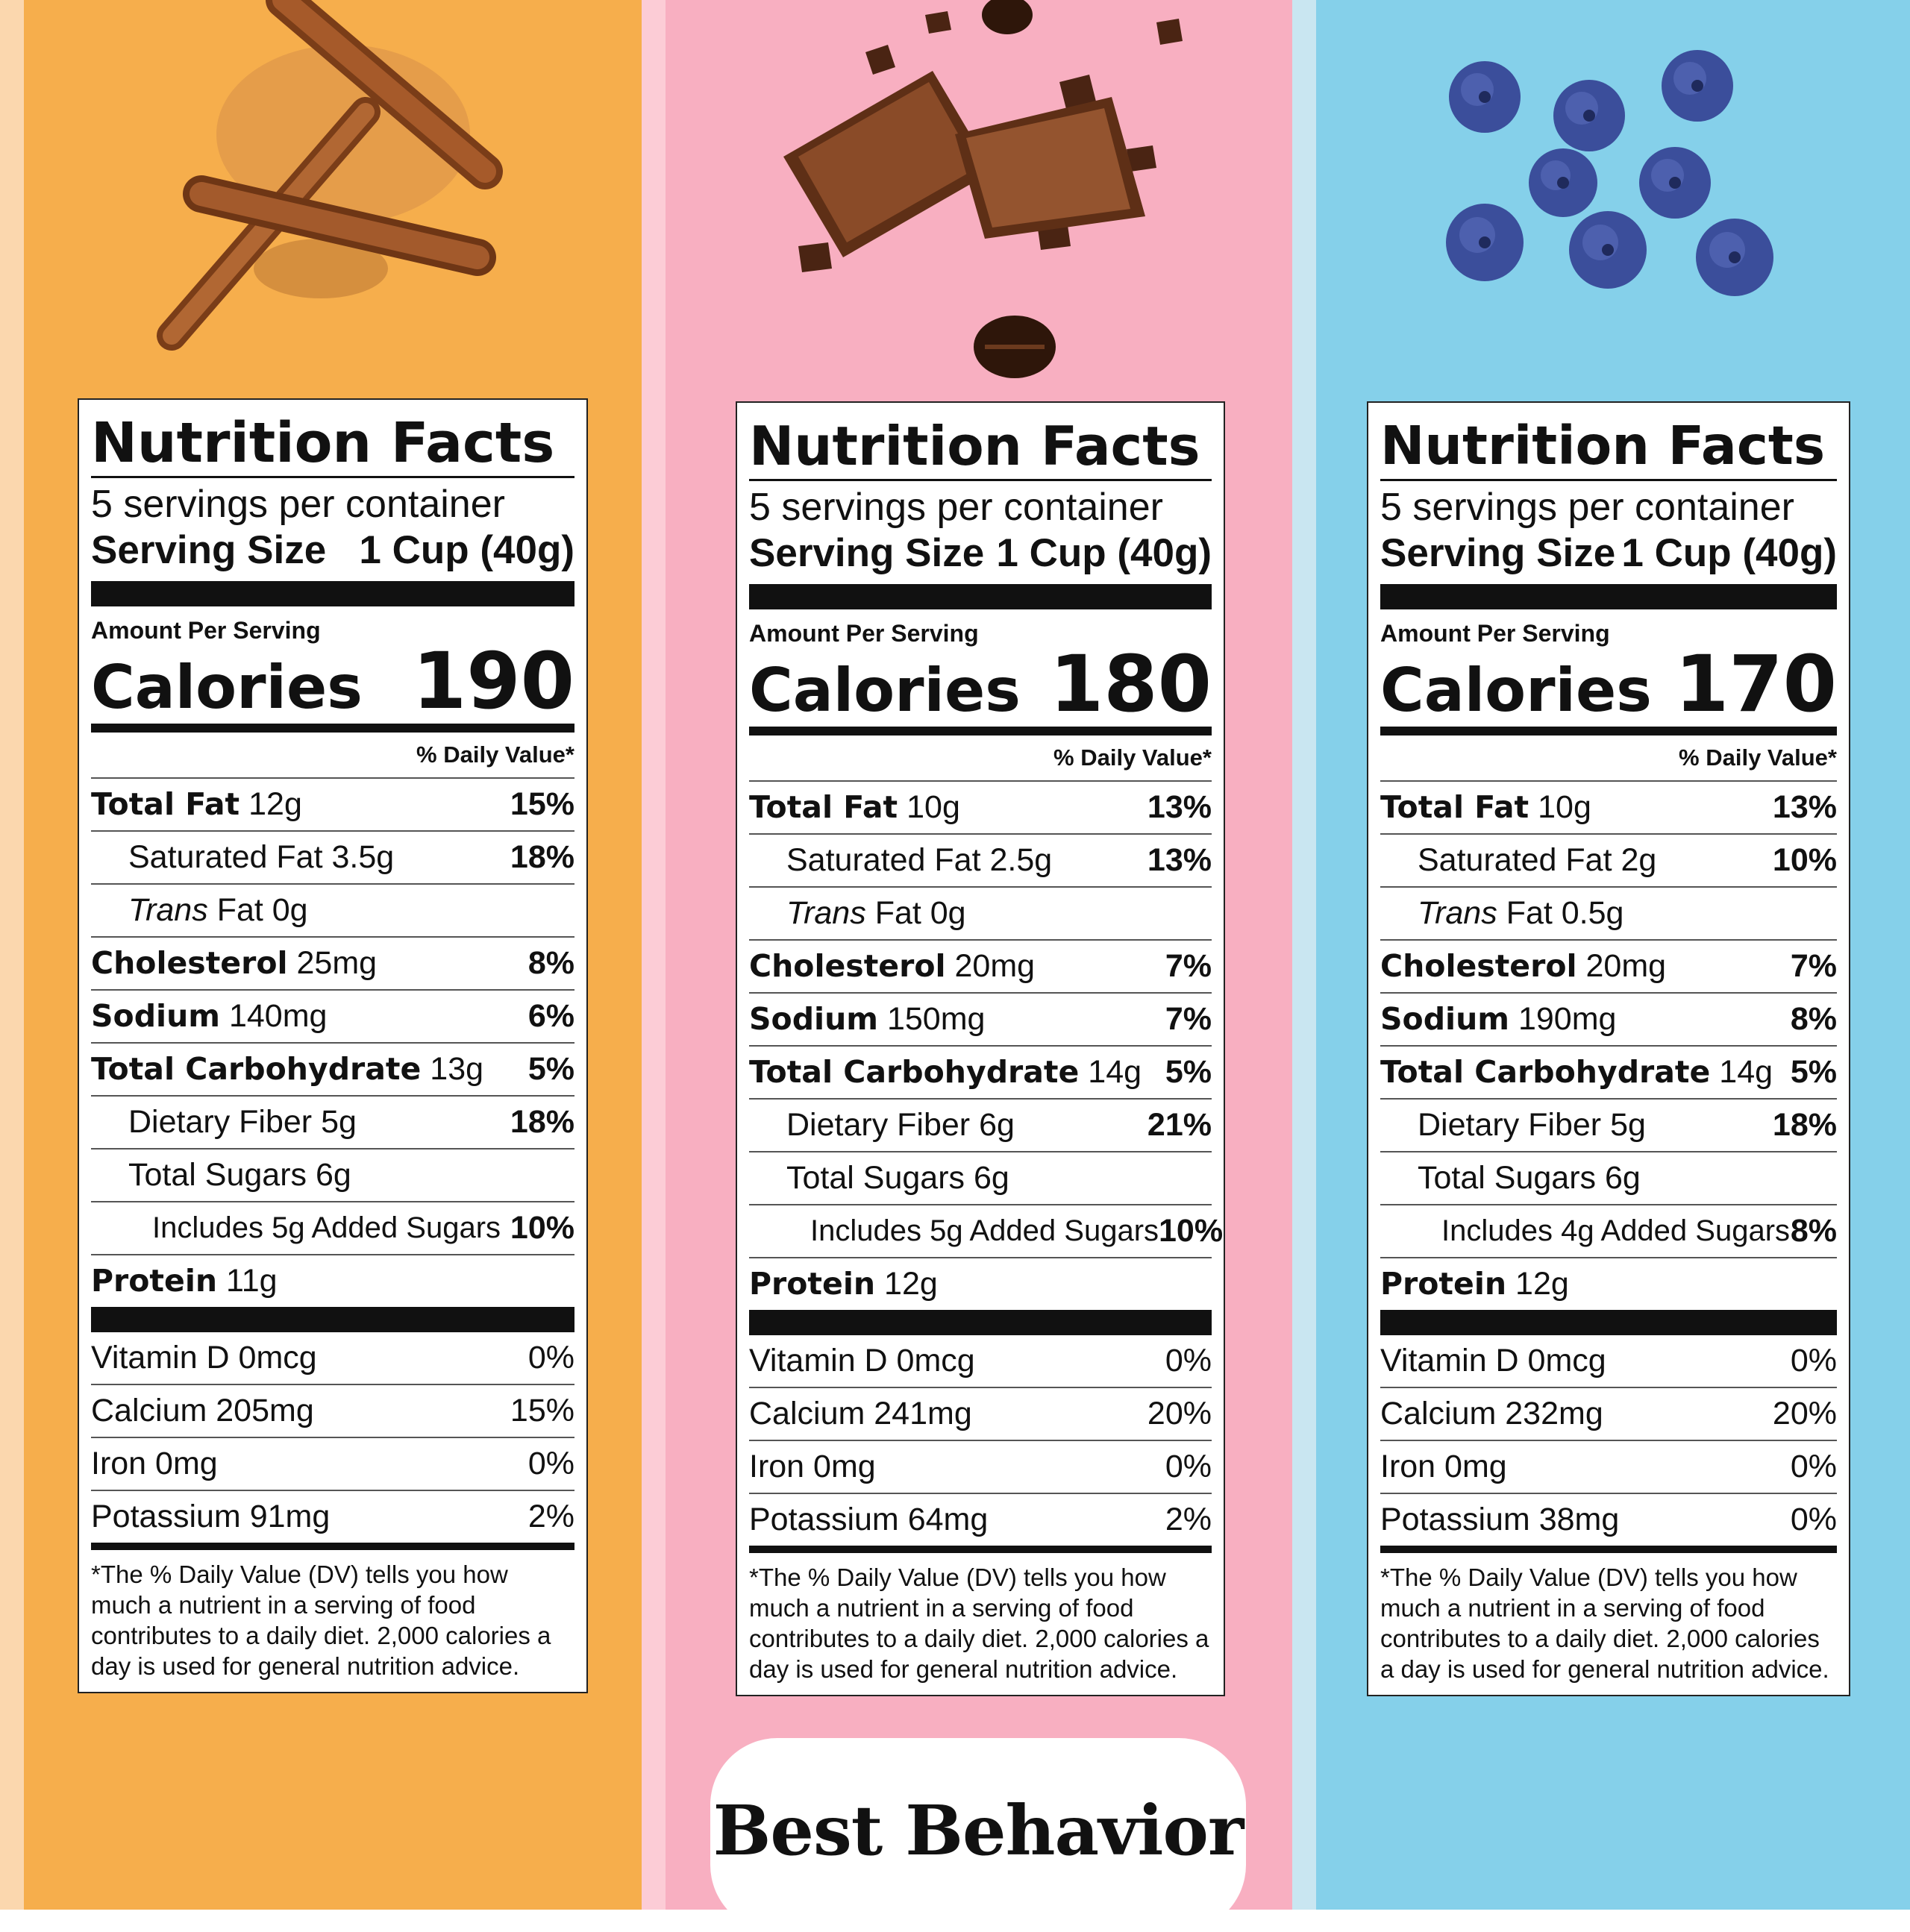 The width and height of the screenshot is (1910, 1932). What do you see at coordinates (332, 1411) in the screenshot?
I see `calcium-row: Calcium 205mg 15%` at bounding box center [332, 1411].